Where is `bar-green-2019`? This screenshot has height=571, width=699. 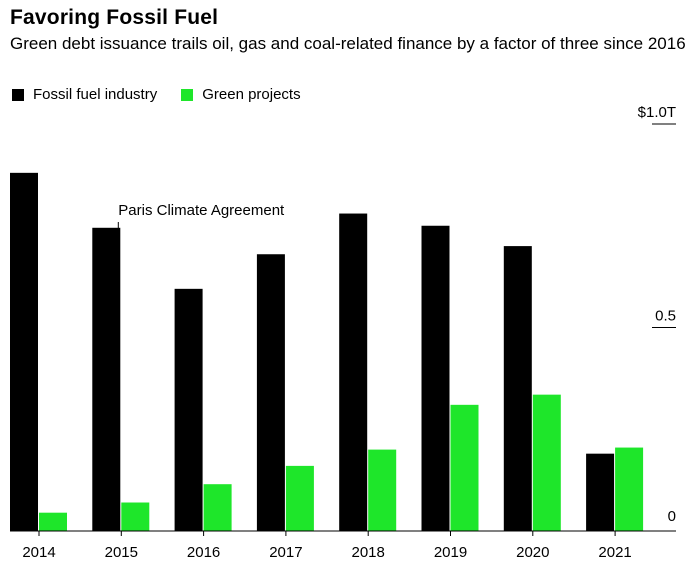
bar-green-2019 is located at coordinates (464, 467).